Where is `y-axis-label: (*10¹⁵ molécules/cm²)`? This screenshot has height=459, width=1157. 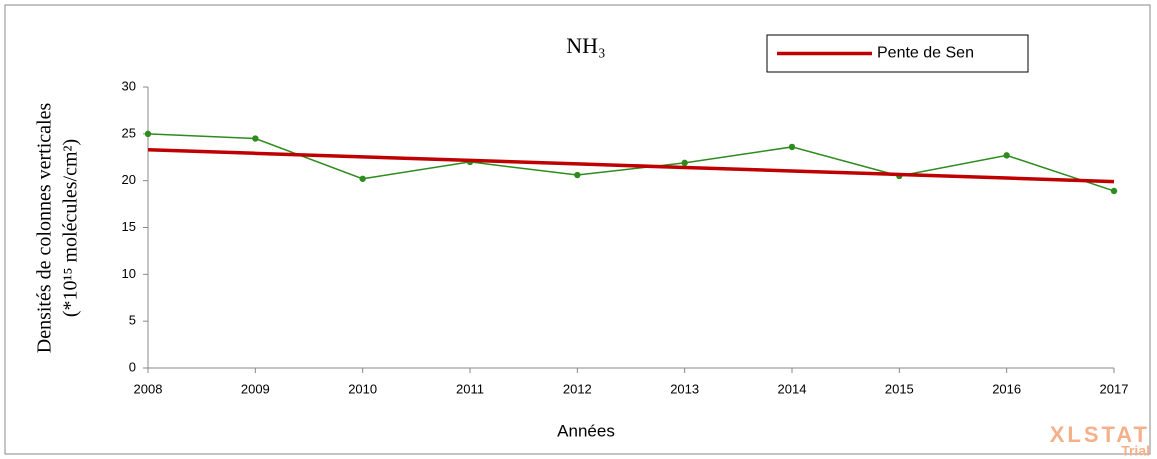
y-axis-label: (*10¹⁵ molécules/cm²) is located at coordinates (71, 228).